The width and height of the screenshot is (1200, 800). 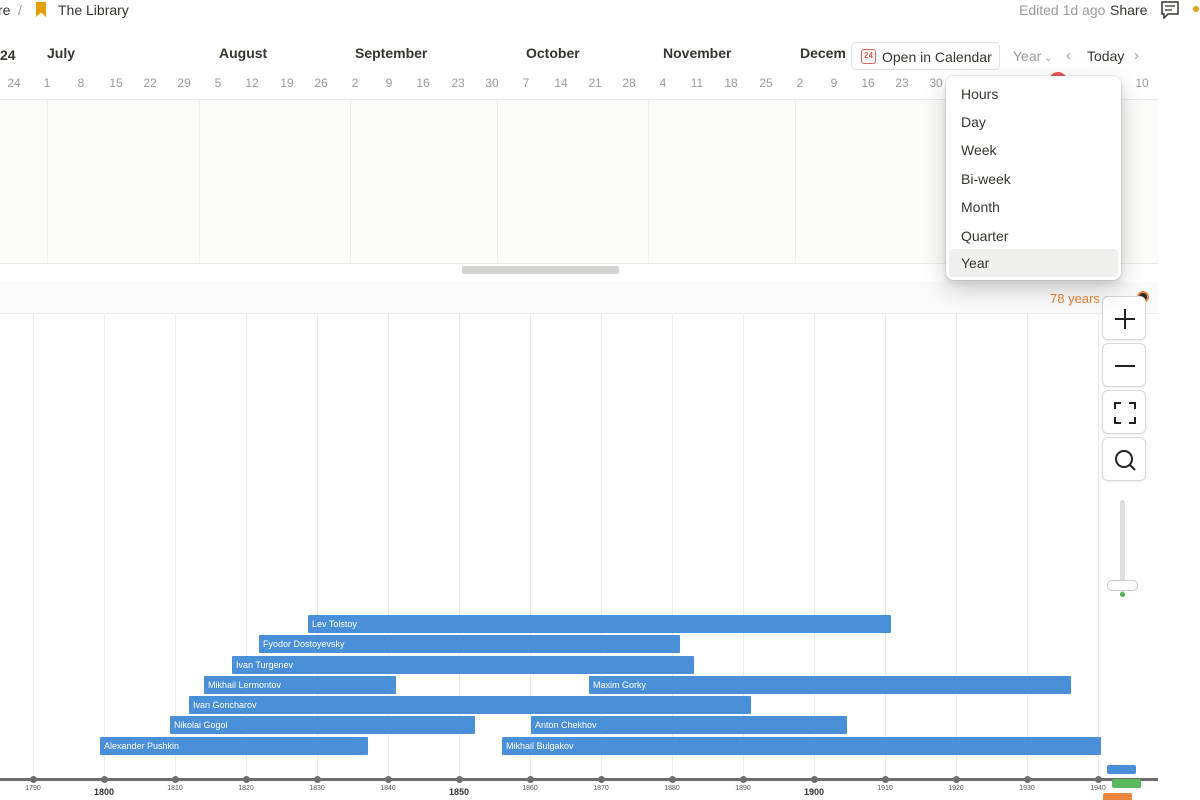 I want to click on month-label: September, so click(x=391, y=53).